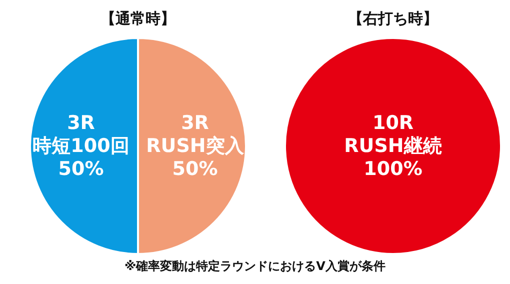  What do you see at coordinates (393, 19) in the screenshot?
I see `chart-title: 【右打ち時】` at bounding box center [393, 19].